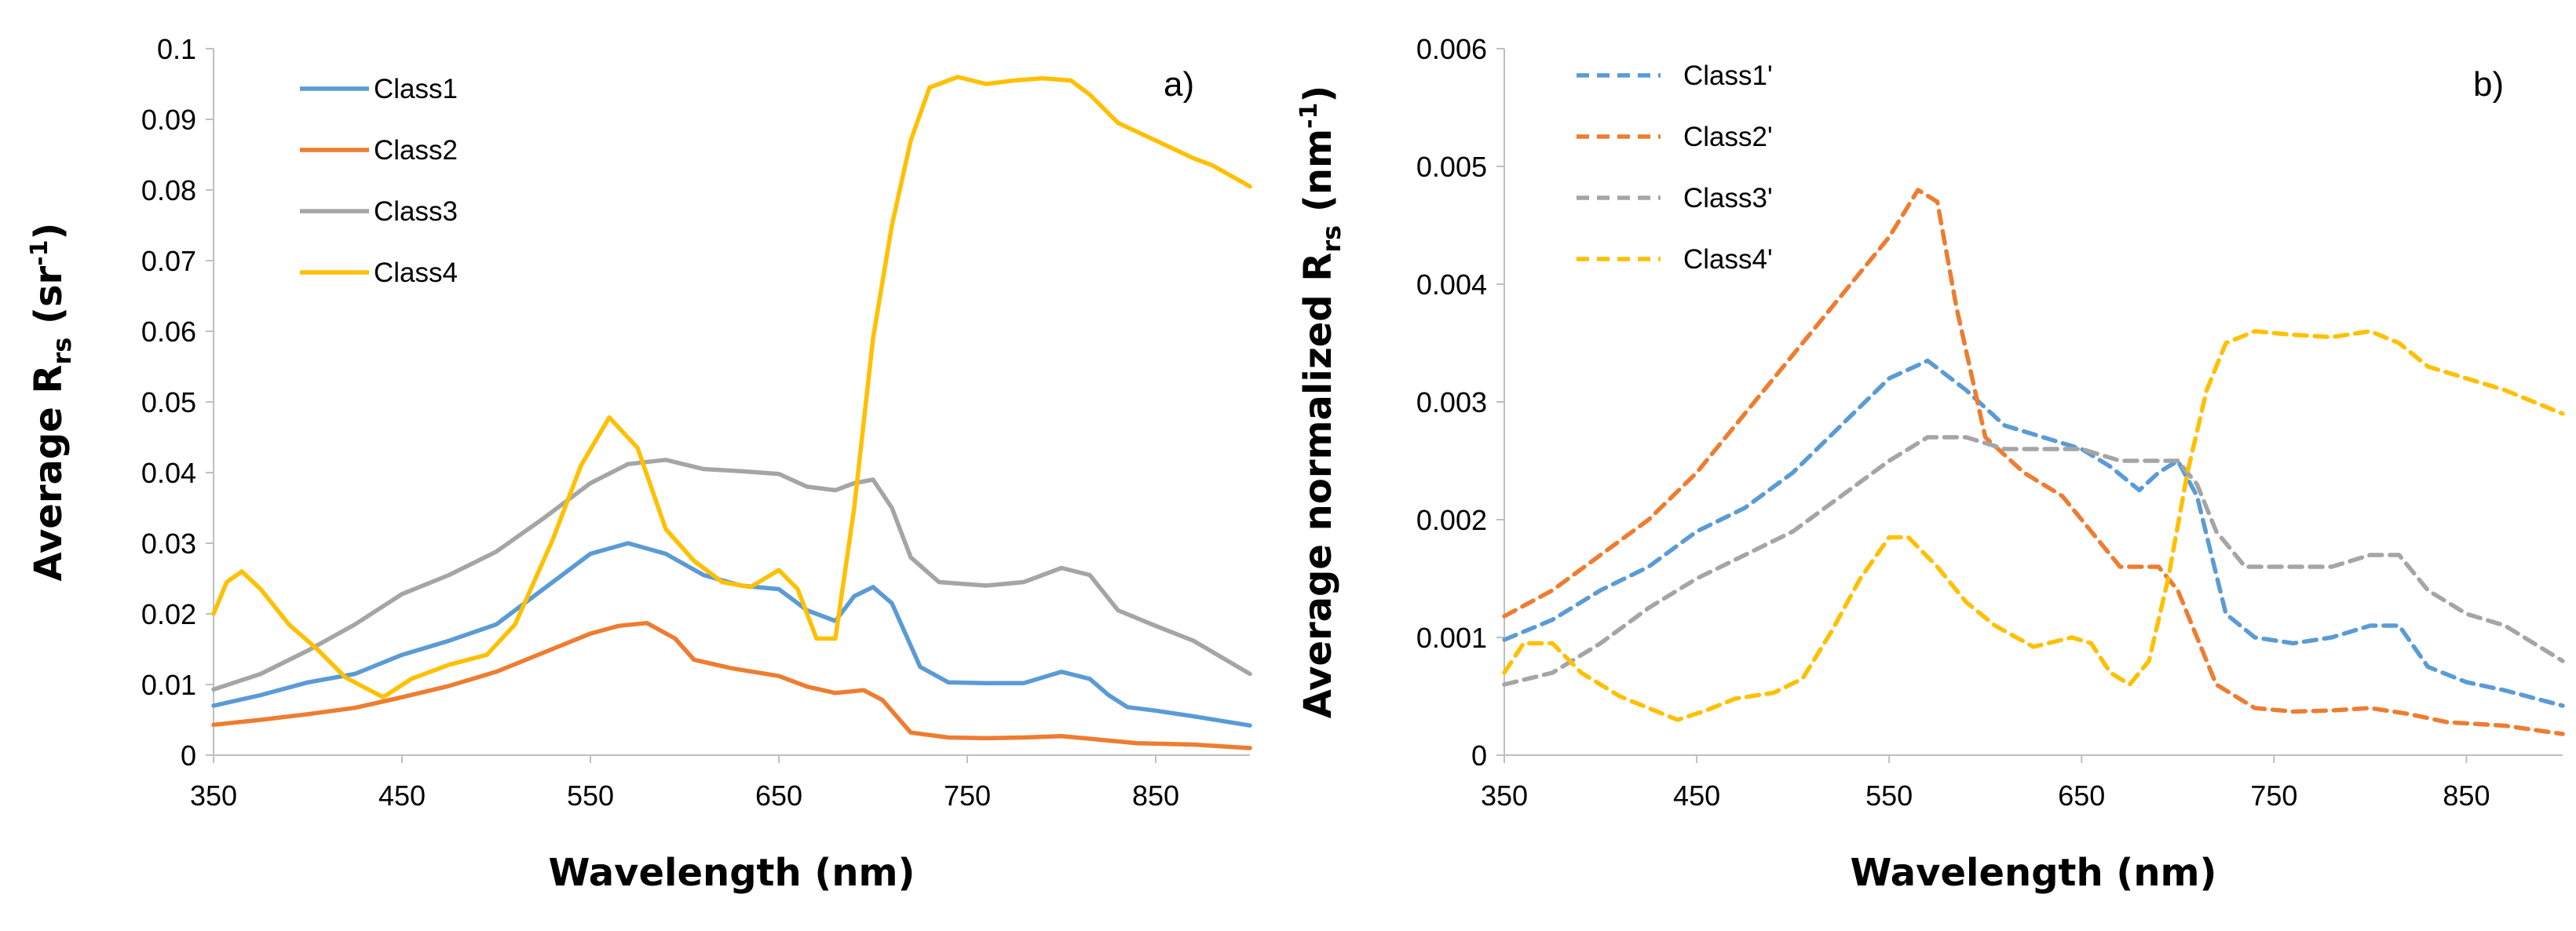 The width and height of the screenshot is (2576, 931). What do you see at coordinates (168, 190) in the screenshot?
I see `y-tick-label: 0.08` at bounding box center [168, 190].